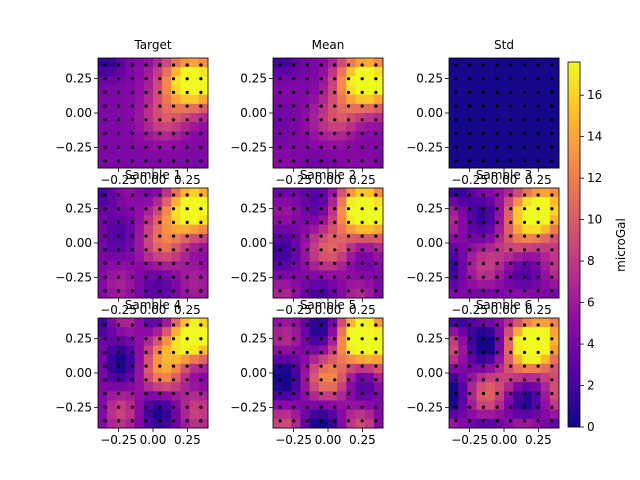  Describe the element at coordinates (621, 245) in the screenshot. I see `colorbar-label: microGal` at that location.